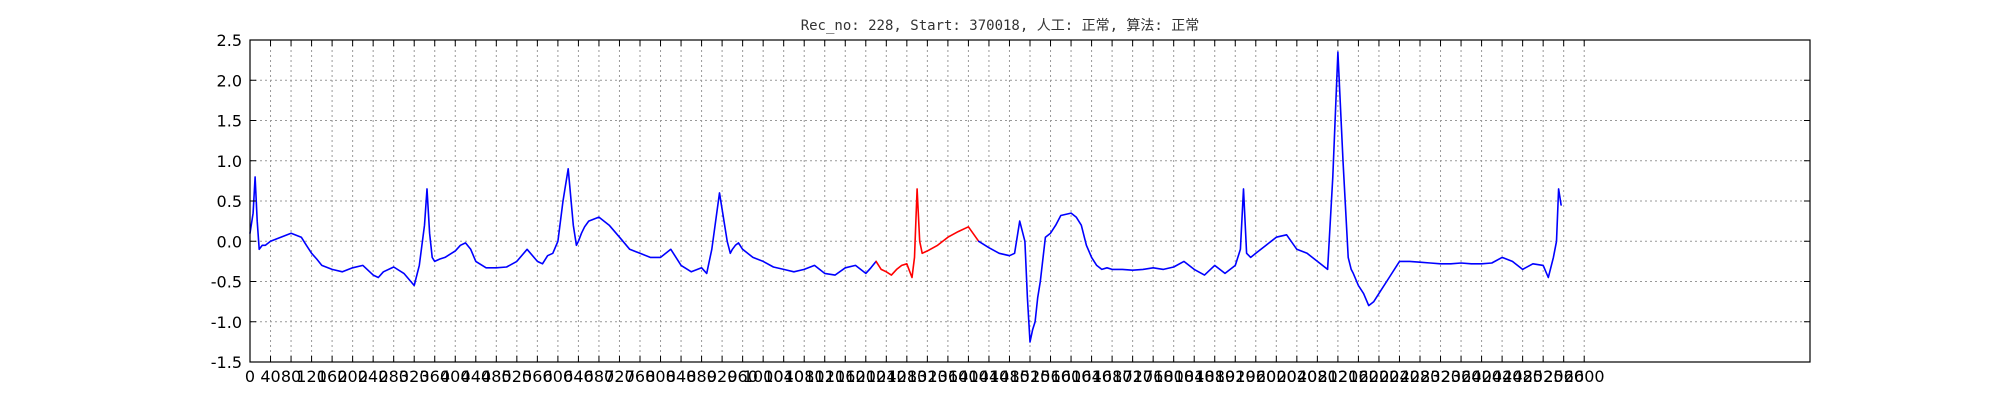 The height and width of the screenshot is (400, 2000). What do you see at coordinates (1173, 376) in the screenshot?
I see `x-tick-label: 1800` at bounding box center [1173, 376].